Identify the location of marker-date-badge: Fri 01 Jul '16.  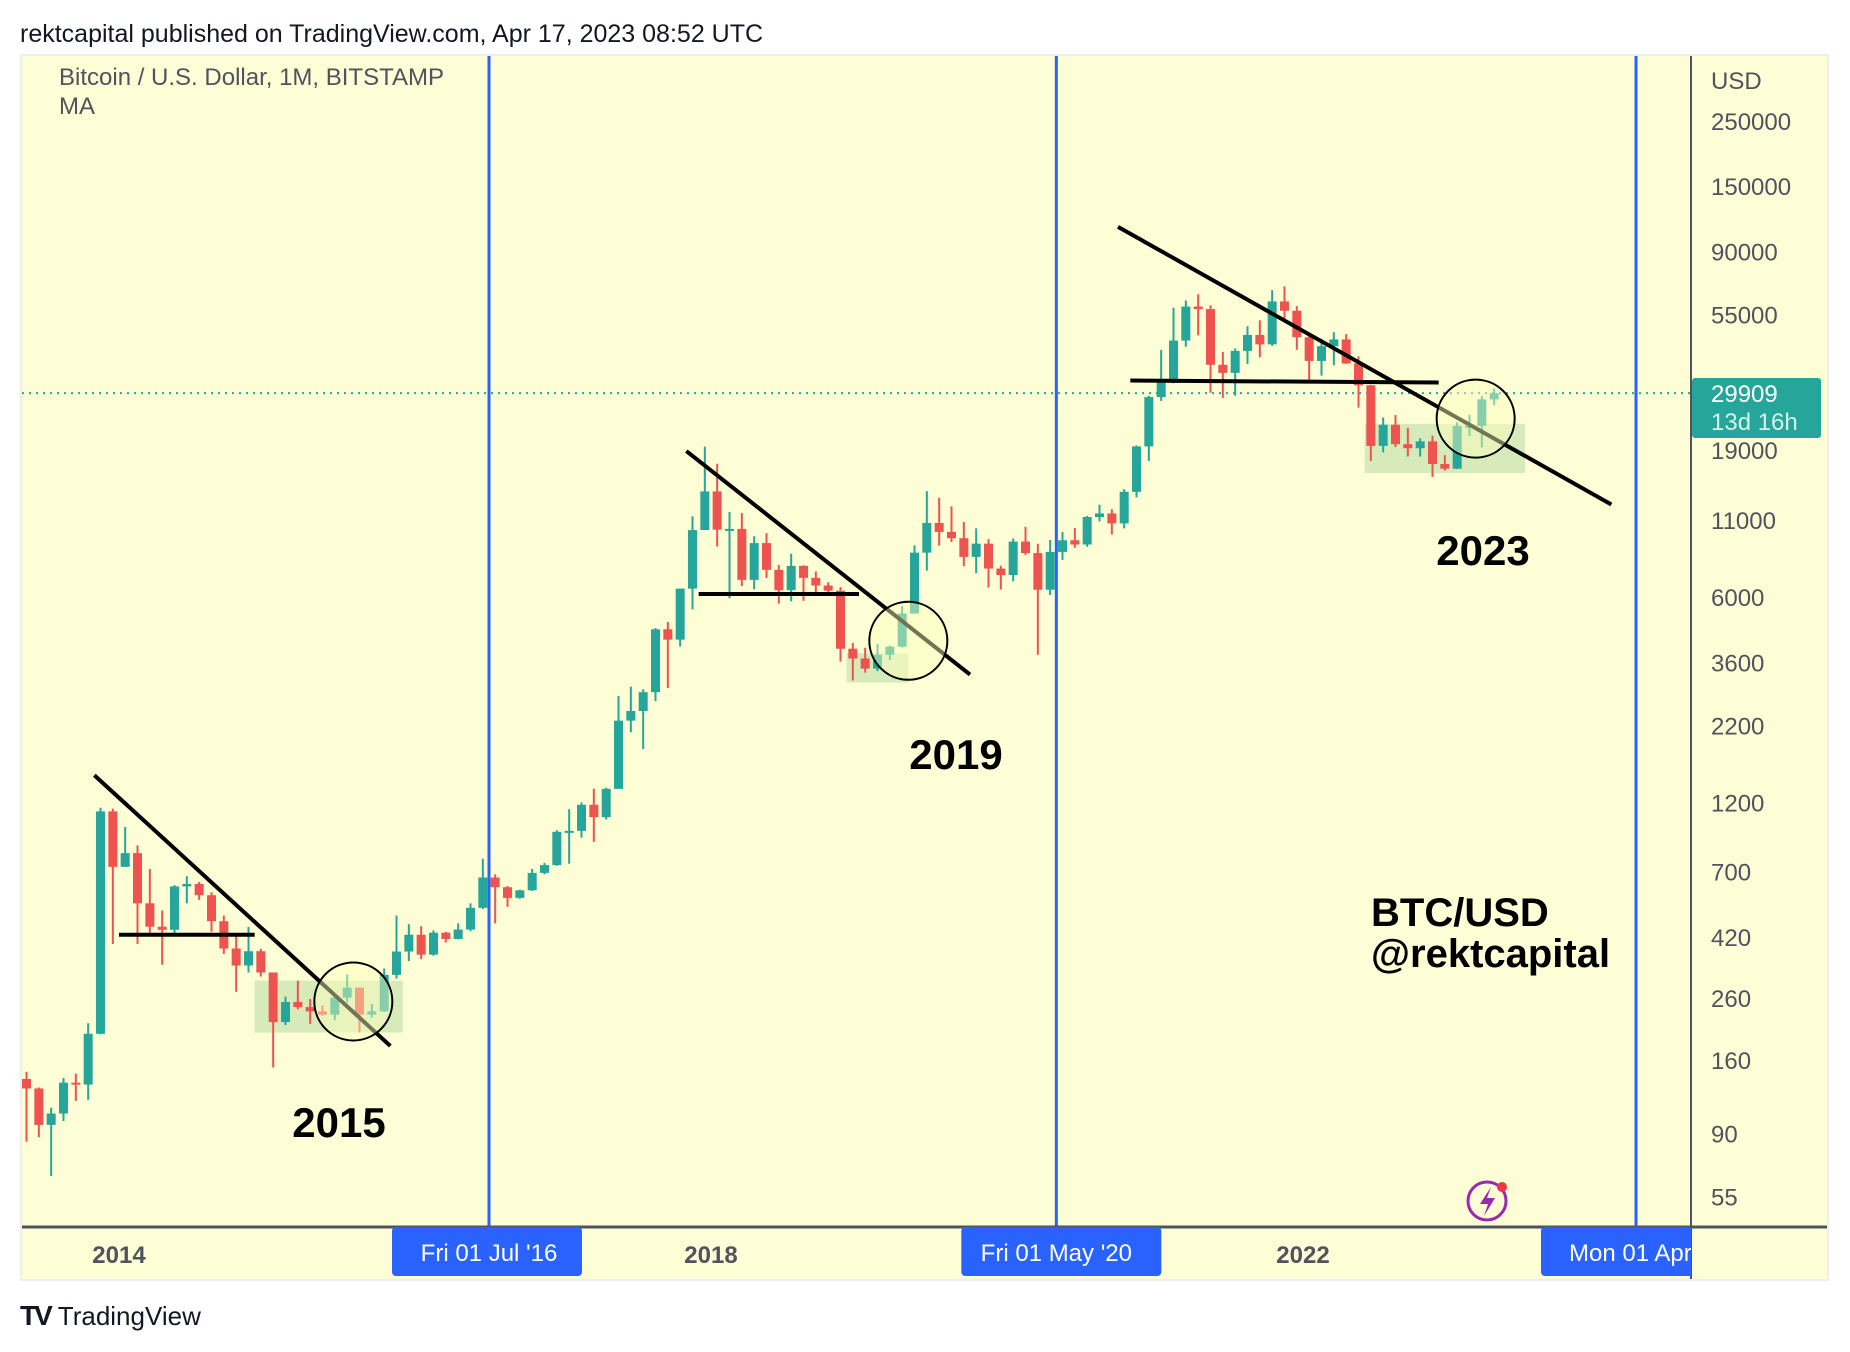
(487, 1251).